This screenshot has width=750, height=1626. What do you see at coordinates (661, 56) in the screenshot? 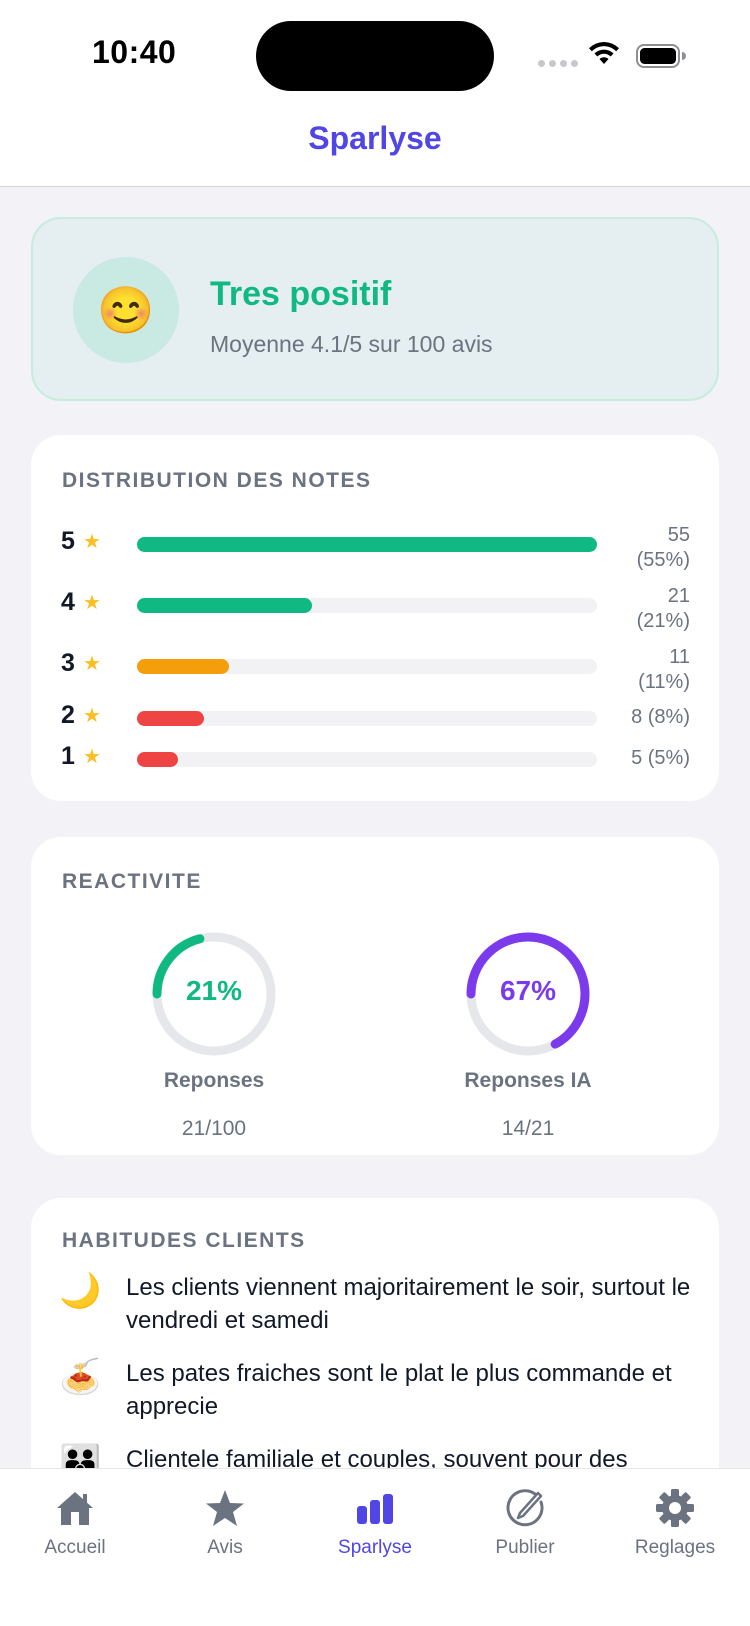
I see `battery-icon` at bounding box center [661, 56].